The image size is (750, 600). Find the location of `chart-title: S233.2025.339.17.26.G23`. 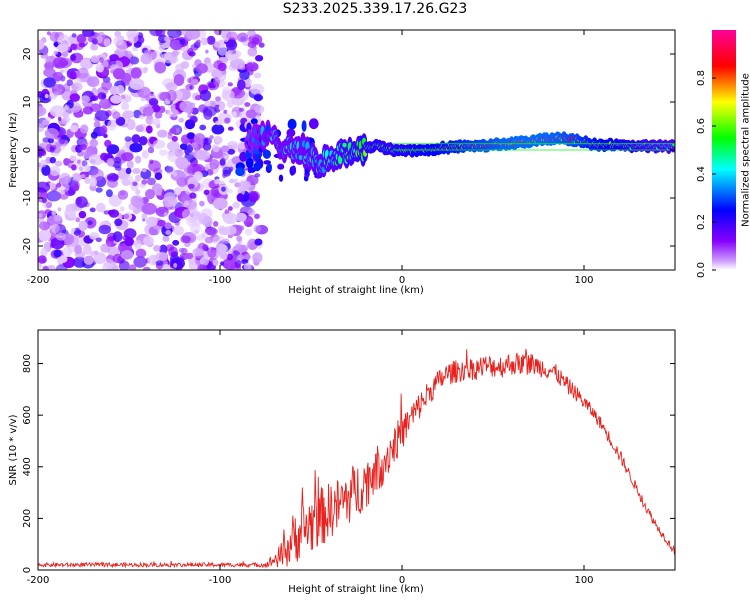

chart-title: S233.2025.339.17.26.G23 is located at coordinates (375, 9).